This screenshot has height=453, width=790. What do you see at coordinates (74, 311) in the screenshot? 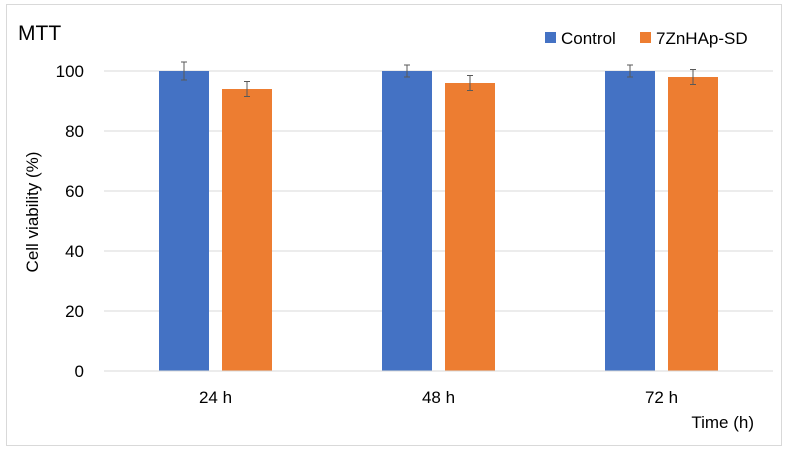
I see `y-tick-label: 20` at bounding box center [74, 311].